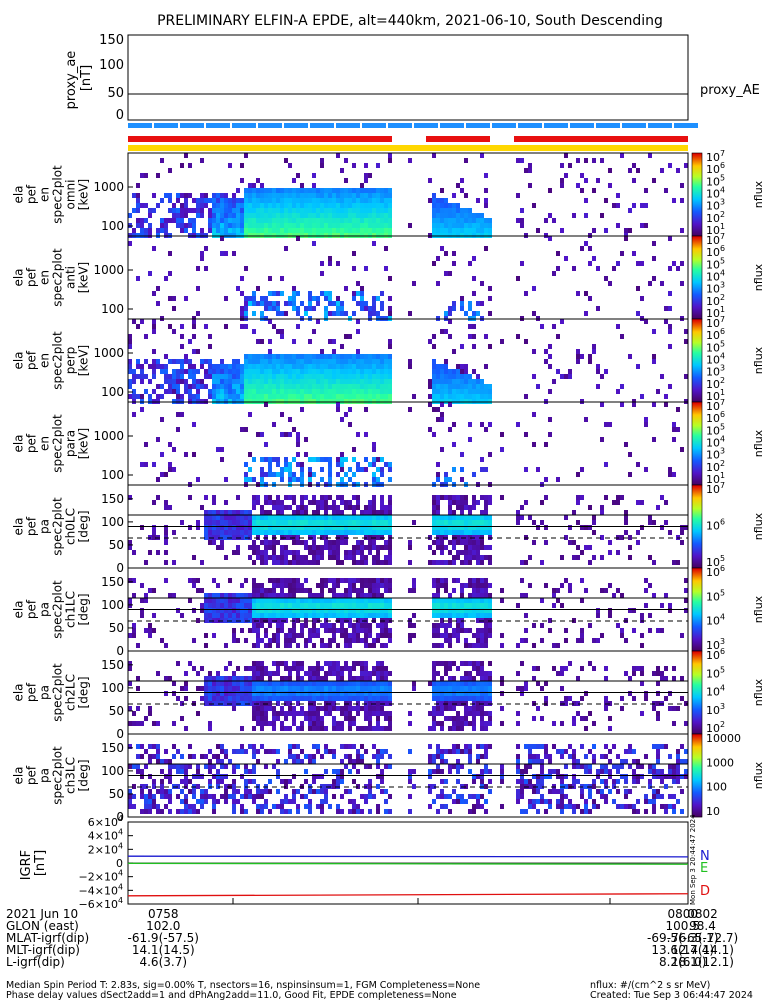 The height and width of the screenshot is (1000, 775). I want to click on status-bar-blue-segment, so click(400, 125).